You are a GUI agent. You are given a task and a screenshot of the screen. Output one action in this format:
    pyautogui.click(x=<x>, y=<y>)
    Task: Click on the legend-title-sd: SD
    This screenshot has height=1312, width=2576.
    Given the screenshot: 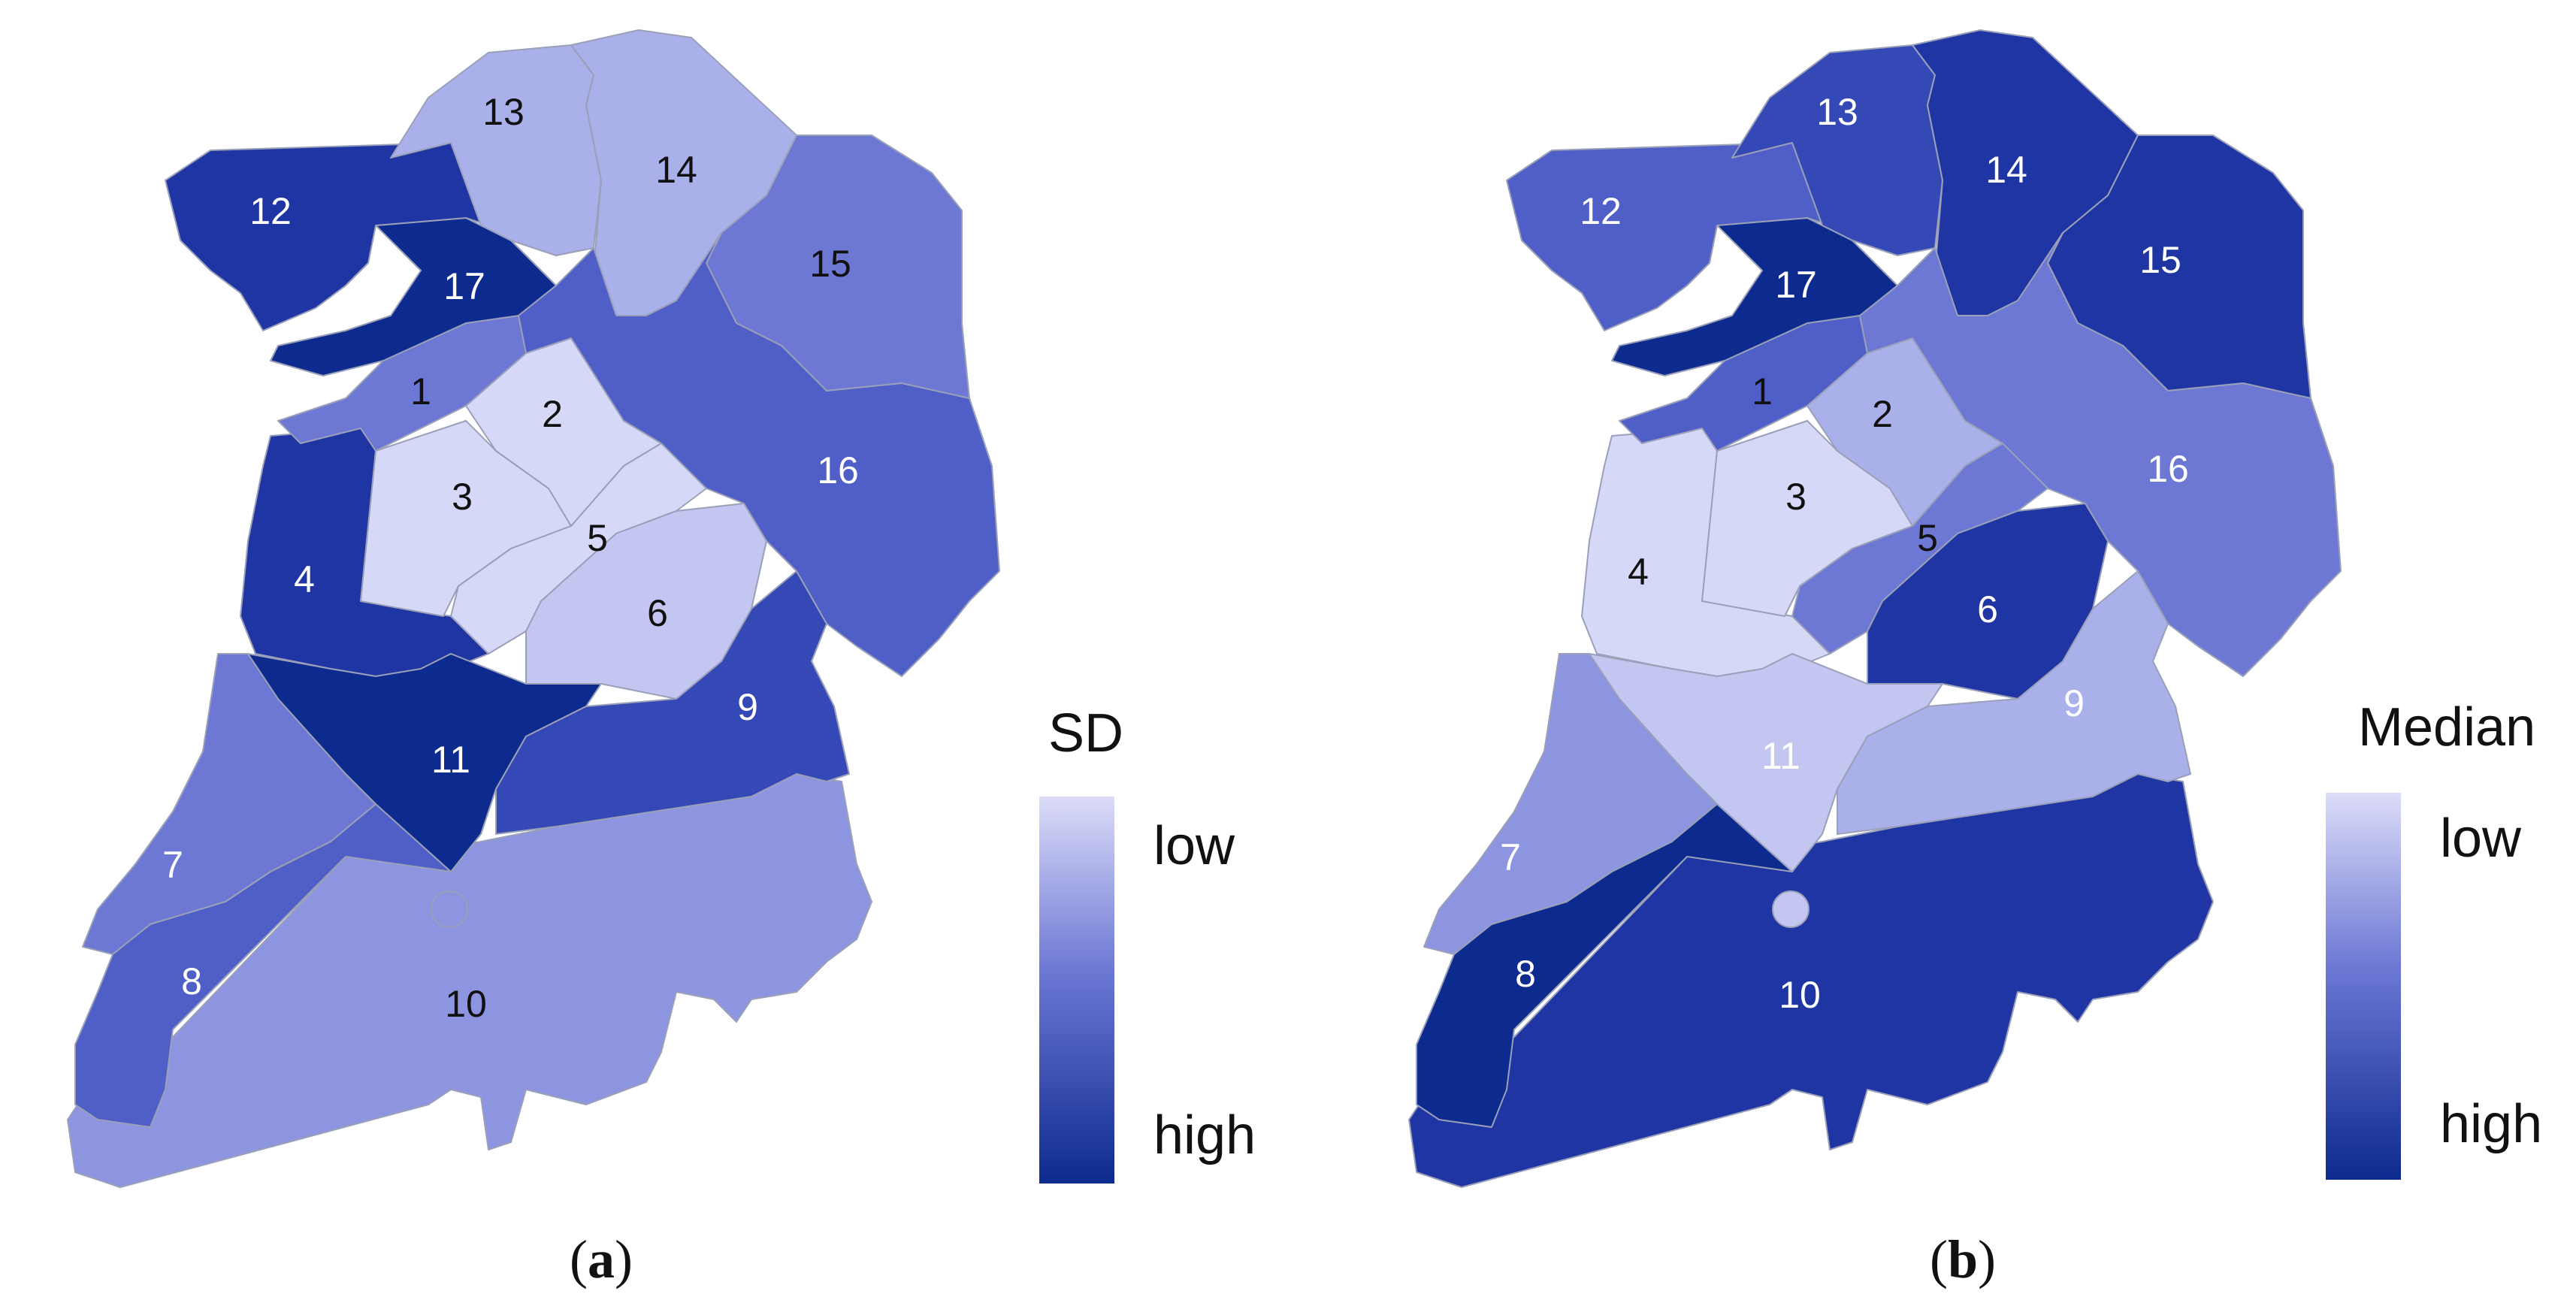 What is the action you would take?
    pyautogui.click(x=1086, y=733)
    